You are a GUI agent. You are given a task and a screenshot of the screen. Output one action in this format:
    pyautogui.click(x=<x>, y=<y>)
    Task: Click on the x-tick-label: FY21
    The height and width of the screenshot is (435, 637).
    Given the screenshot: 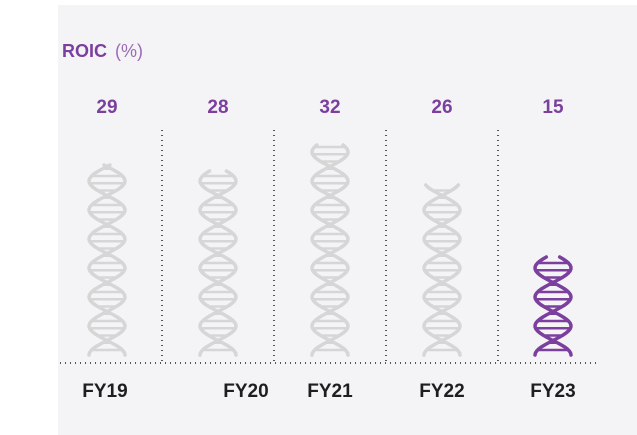 What is the action you would take?
    pyautogui.click(x=330, y=391)
    